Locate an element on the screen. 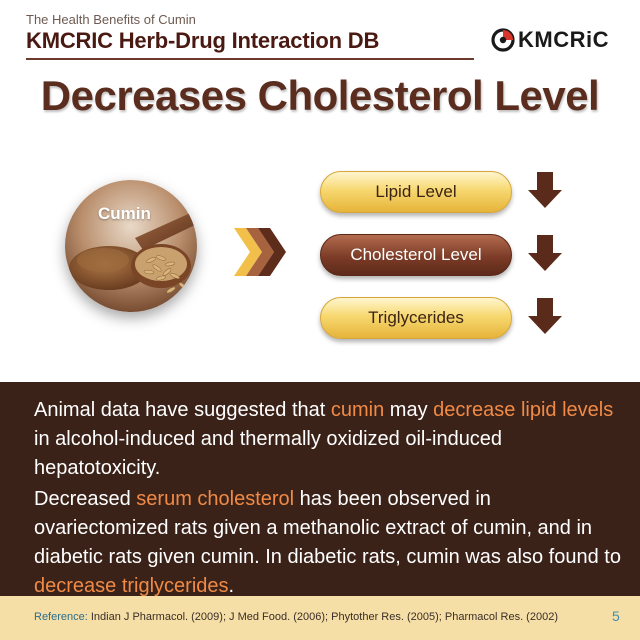  cumin-spoon-photo is located at coordinates (131, 246).